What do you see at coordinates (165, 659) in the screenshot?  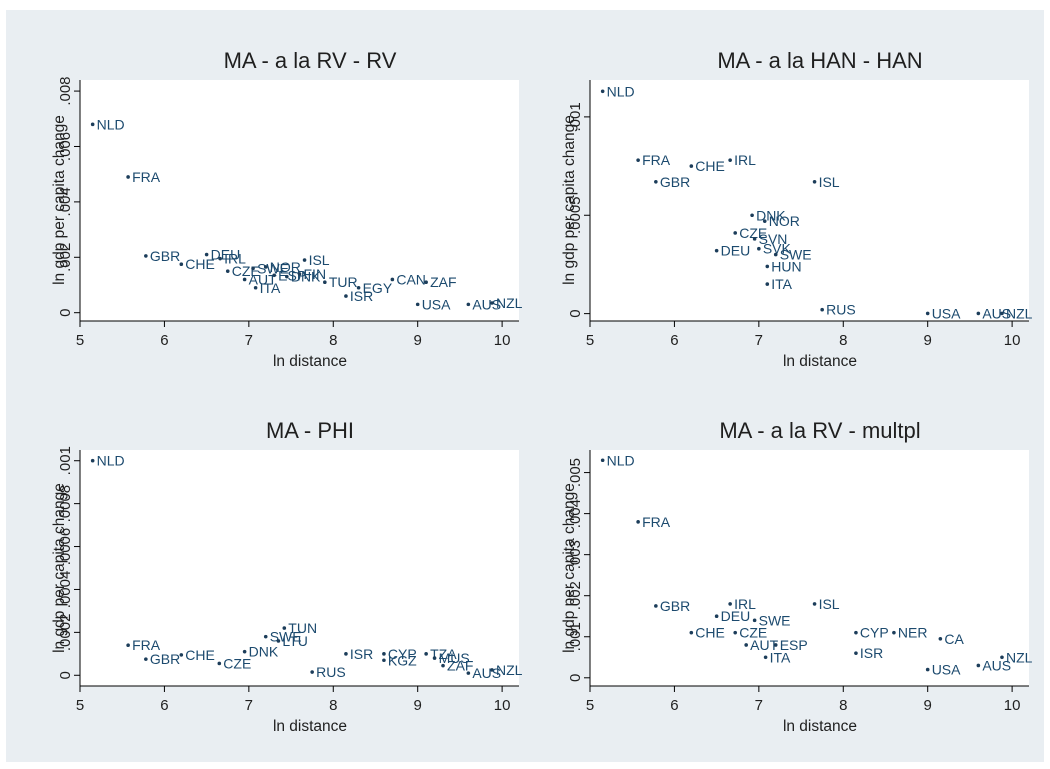 I see `panel-3-point-label: GBR` at bounding box center [165, 659].